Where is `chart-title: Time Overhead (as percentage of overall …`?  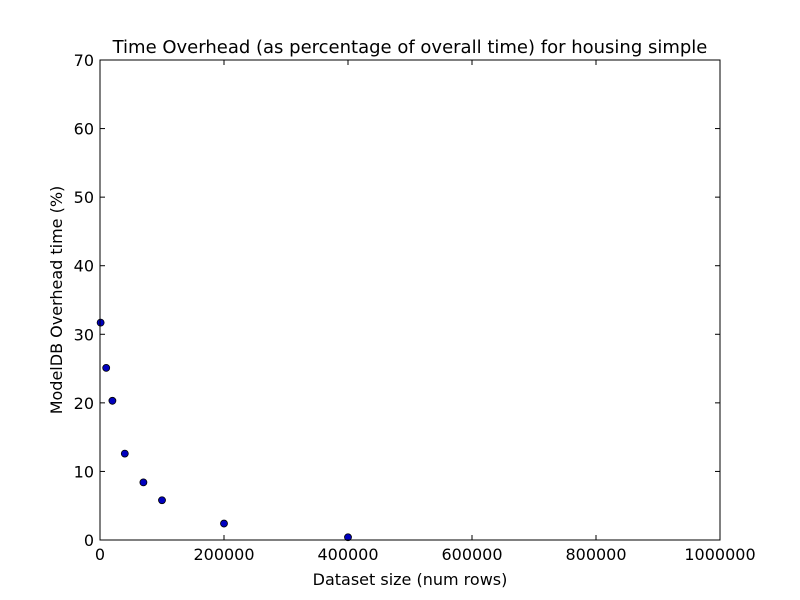 chart-title: Time Overhead (as percentage of overall … is located at coordinates (410, 47).